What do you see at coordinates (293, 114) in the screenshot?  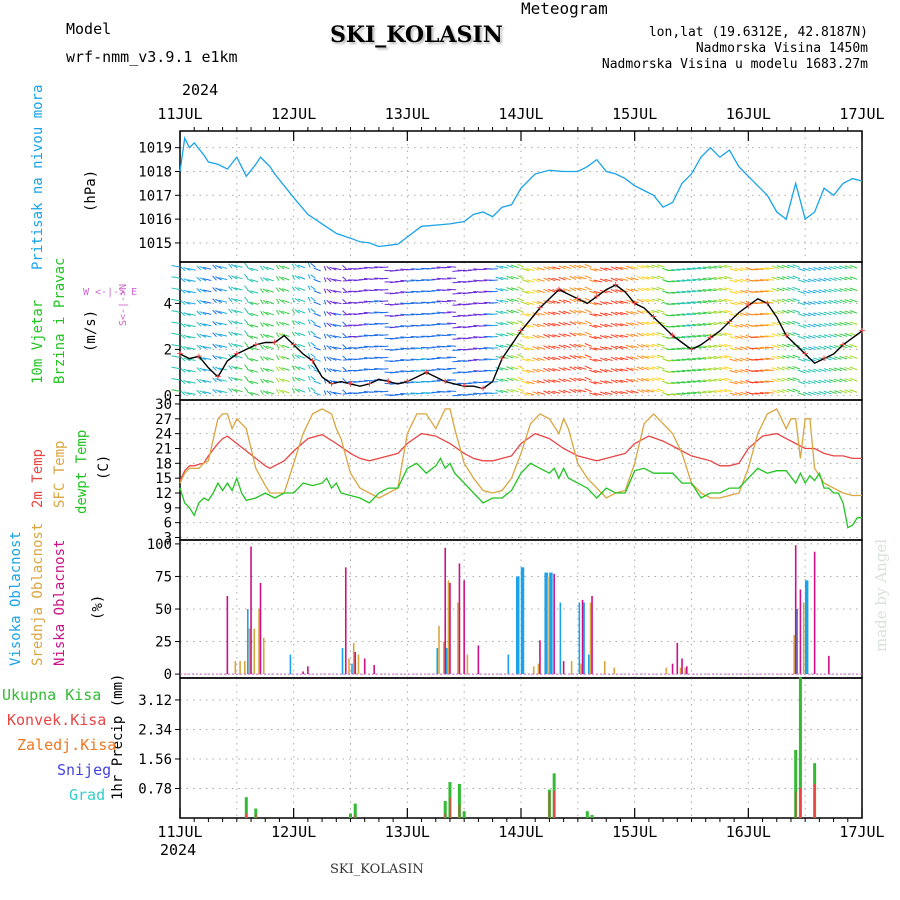 I see `x-tick-label: 12JUL` at bounding box center [293, 114].